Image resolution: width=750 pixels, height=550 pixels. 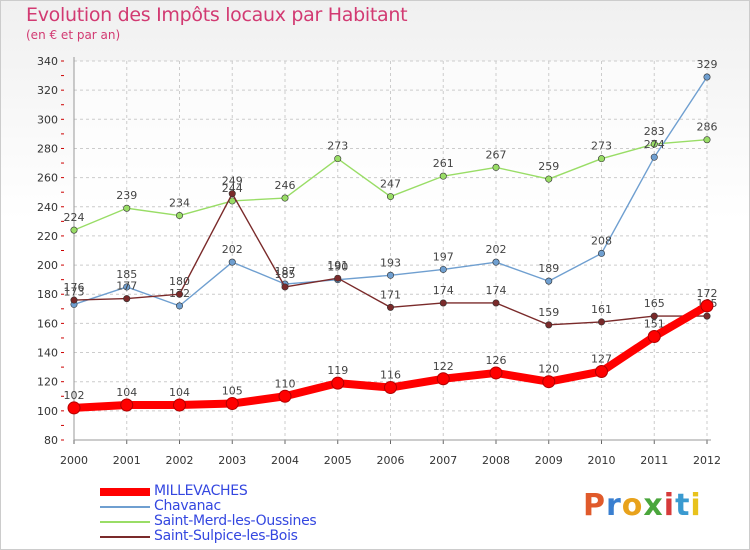 What do you see at coordinates (707, 293) in the screenshot?
I see `data-label: 172` at bounding box center [707, 293].